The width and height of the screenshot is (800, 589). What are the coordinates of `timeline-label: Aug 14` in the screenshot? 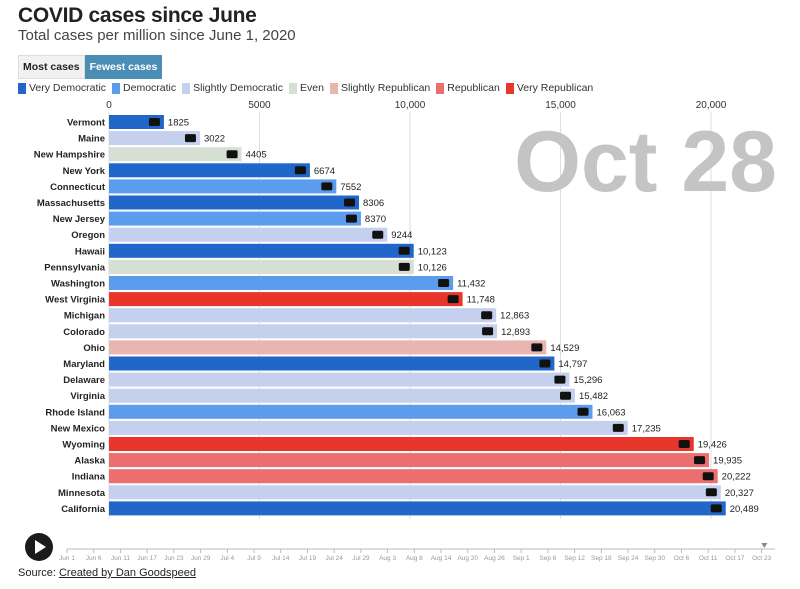 It's located at (441, 558).